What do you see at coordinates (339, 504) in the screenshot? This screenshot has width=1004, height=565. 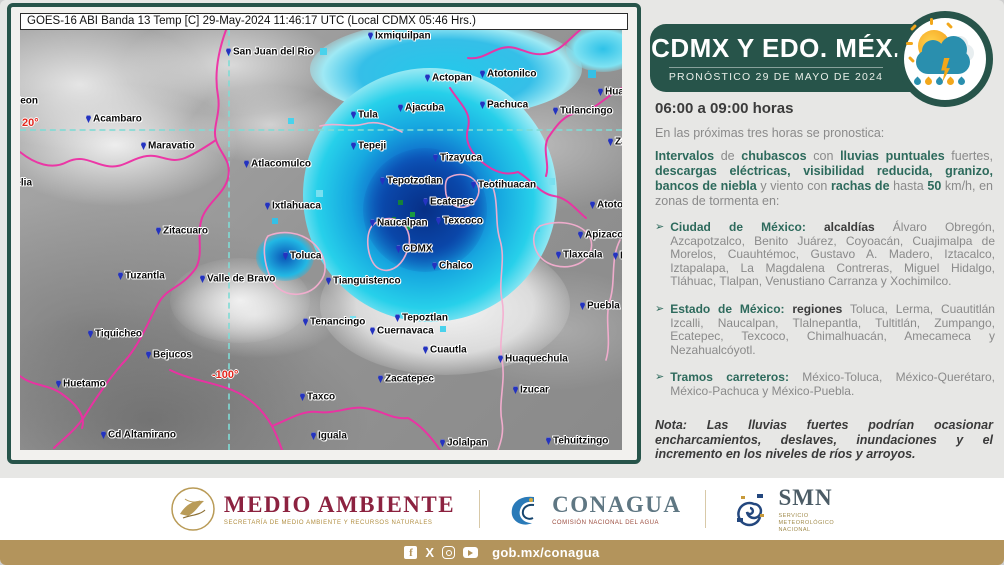 I see `medio-ambiente-title: MEDIO AMBIENTE` at bounding box center [339, 504].